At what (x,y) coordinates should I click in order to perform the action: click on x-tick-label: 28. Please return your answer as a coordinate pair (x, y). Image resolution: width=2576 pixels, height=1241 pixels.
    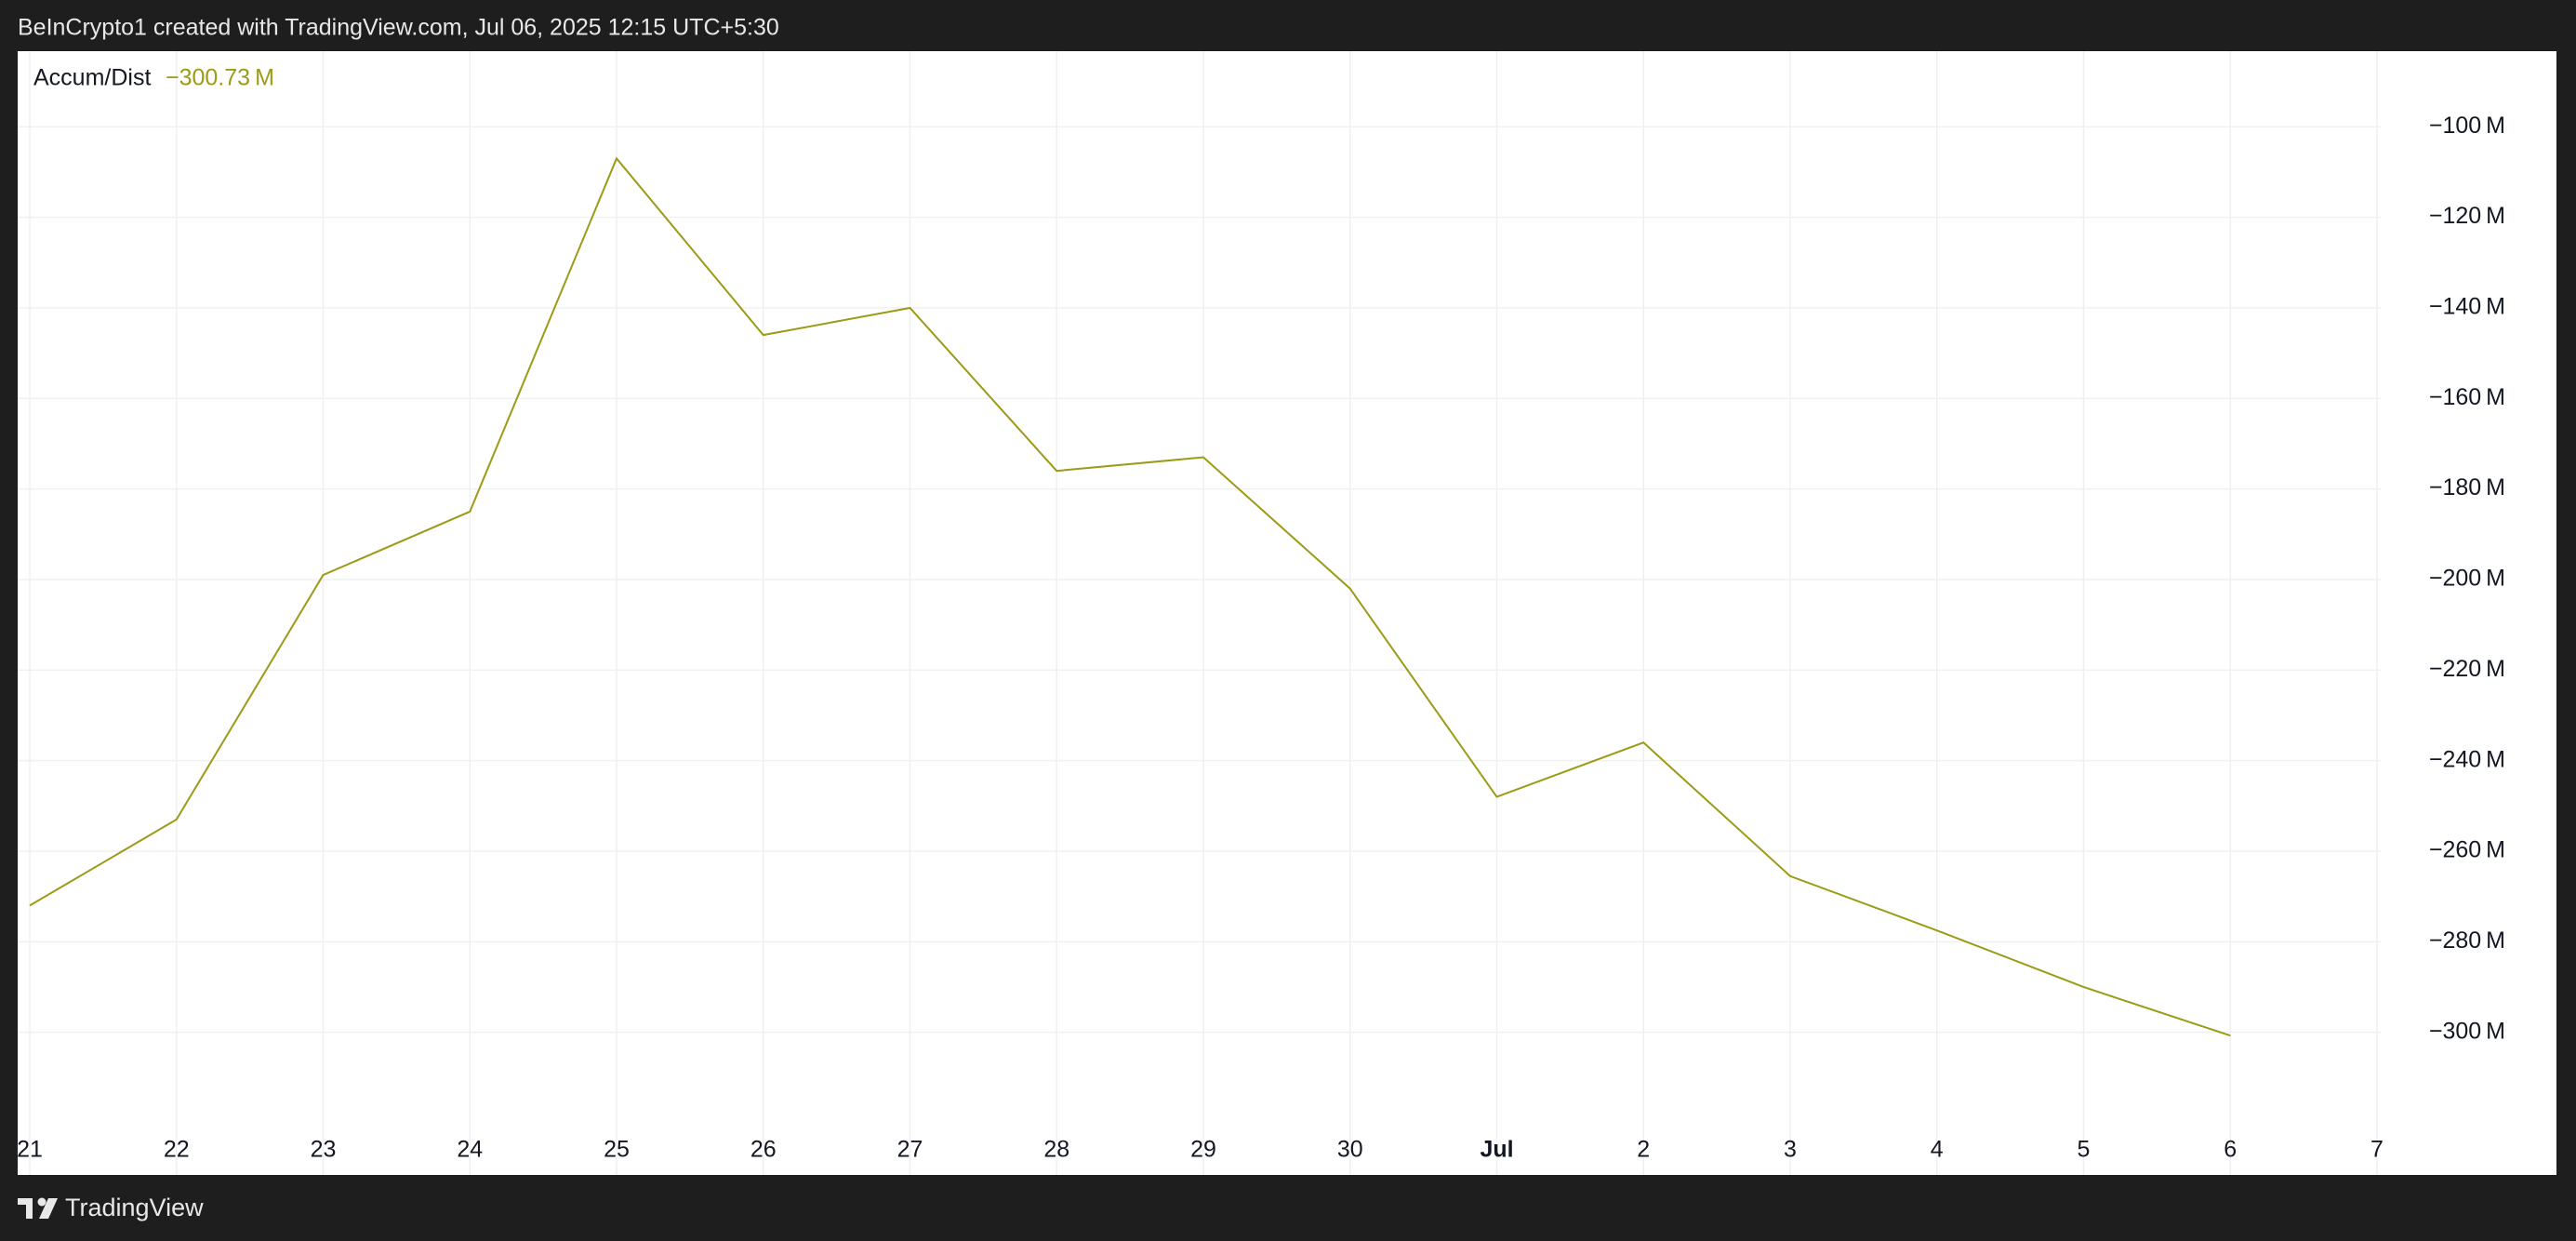
    Looking at the image, I should click on (1056, 1150).